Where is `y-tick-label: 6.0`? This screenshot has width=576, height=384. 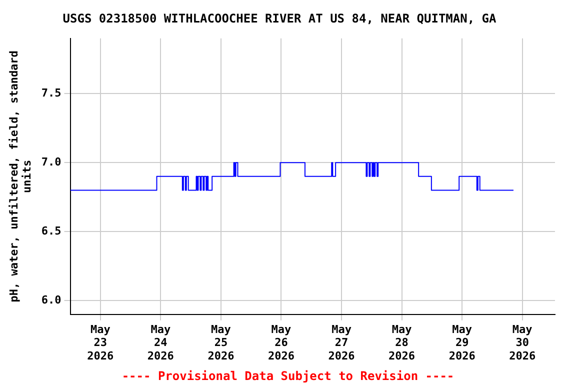 y-tick-label: 6.0 is located at coordinates (51, 299).